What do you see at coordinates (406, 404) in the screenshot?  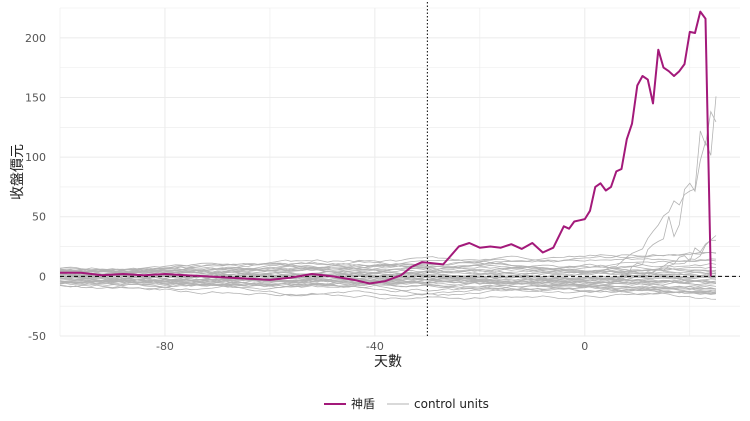 I see `legend: 神盾 control units` at bounding box center [406, 404].